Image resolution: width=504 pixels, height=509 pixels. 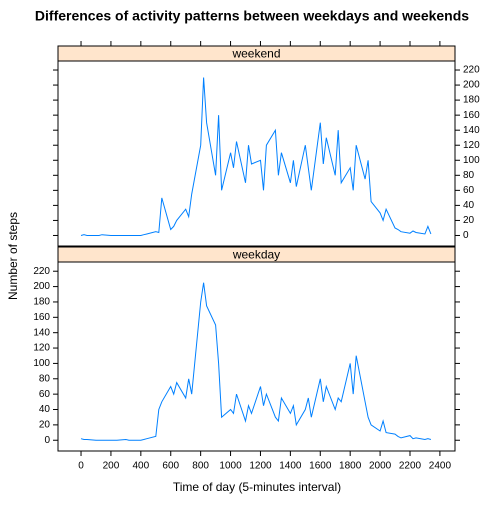 I want to click on x-tick-label: 200, so click(x=111, y=466).